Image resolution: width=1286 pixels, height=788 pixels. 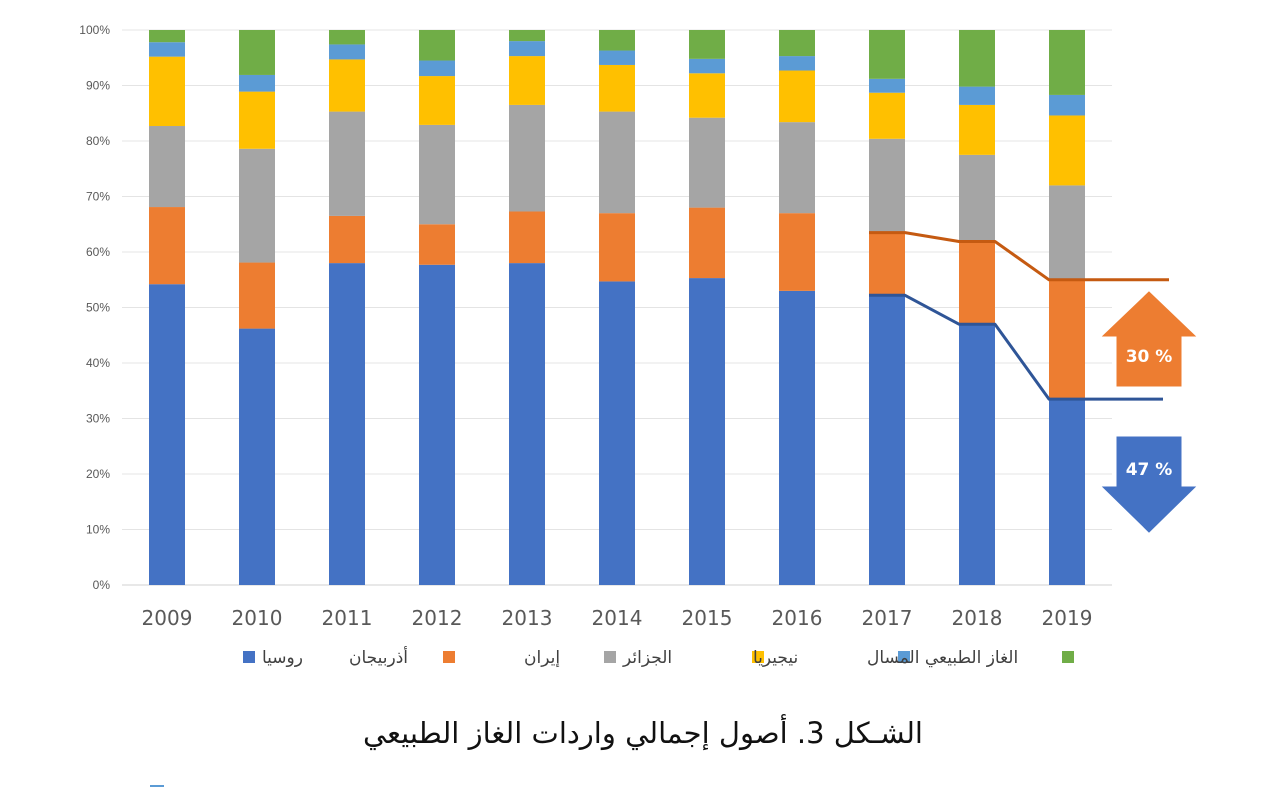 I want to click on legend-label: أذربيجان, so click(x=378, y=657).